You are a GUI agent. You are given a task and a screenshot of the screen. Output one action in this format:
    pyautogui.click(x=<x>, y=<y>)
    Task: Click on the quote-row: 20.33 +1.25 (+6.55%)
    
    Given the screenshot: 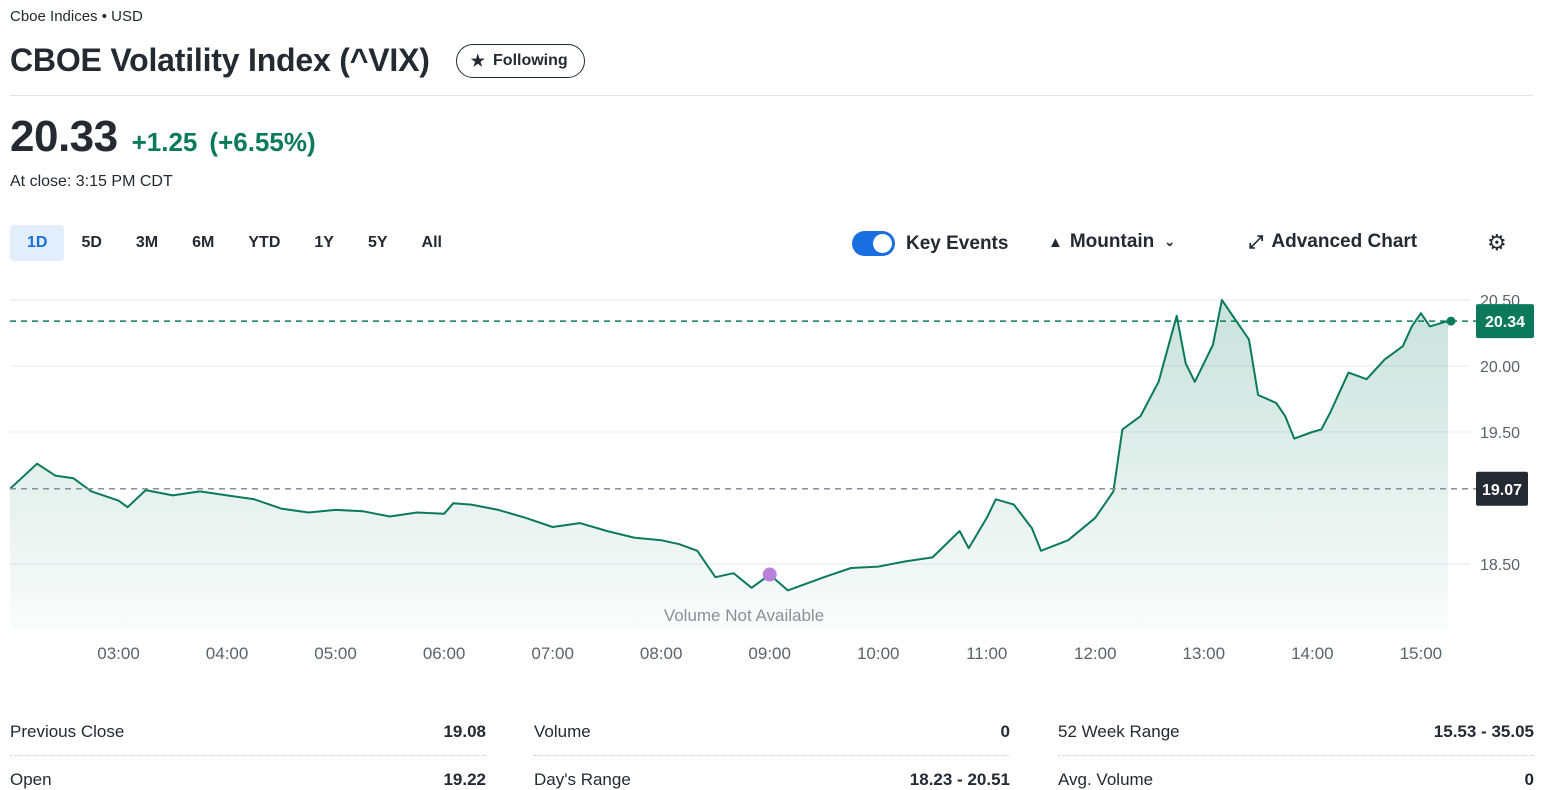 What is the action you would take?
    pyautogui.click(x=163, y=137)
    